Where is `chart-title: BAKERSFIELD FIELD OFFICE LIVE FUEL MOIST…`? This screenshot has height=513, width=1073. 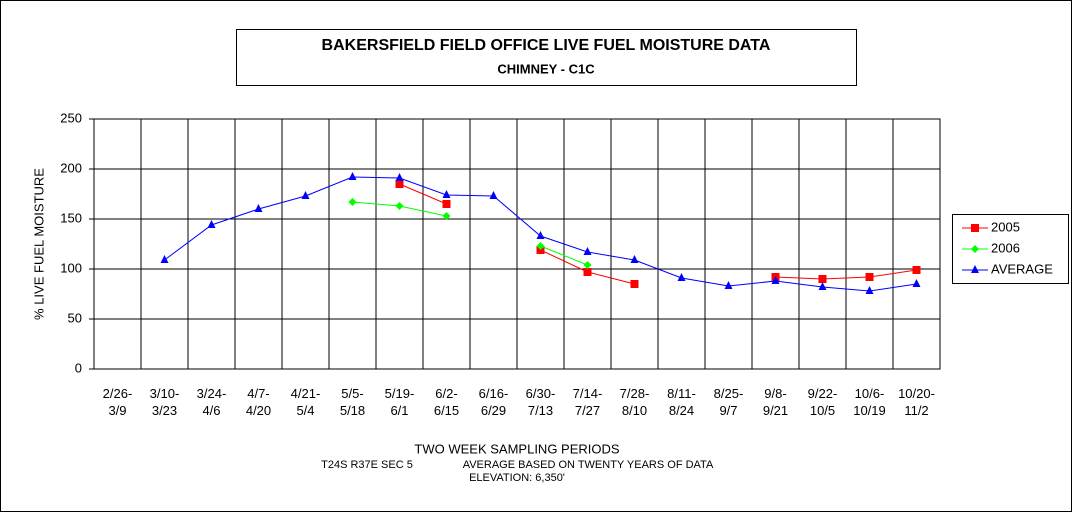 chart-title: BAKERSFIELD FIELD OFFICE LIVE FUEL MOIST… is located at coordinates (546, 45).